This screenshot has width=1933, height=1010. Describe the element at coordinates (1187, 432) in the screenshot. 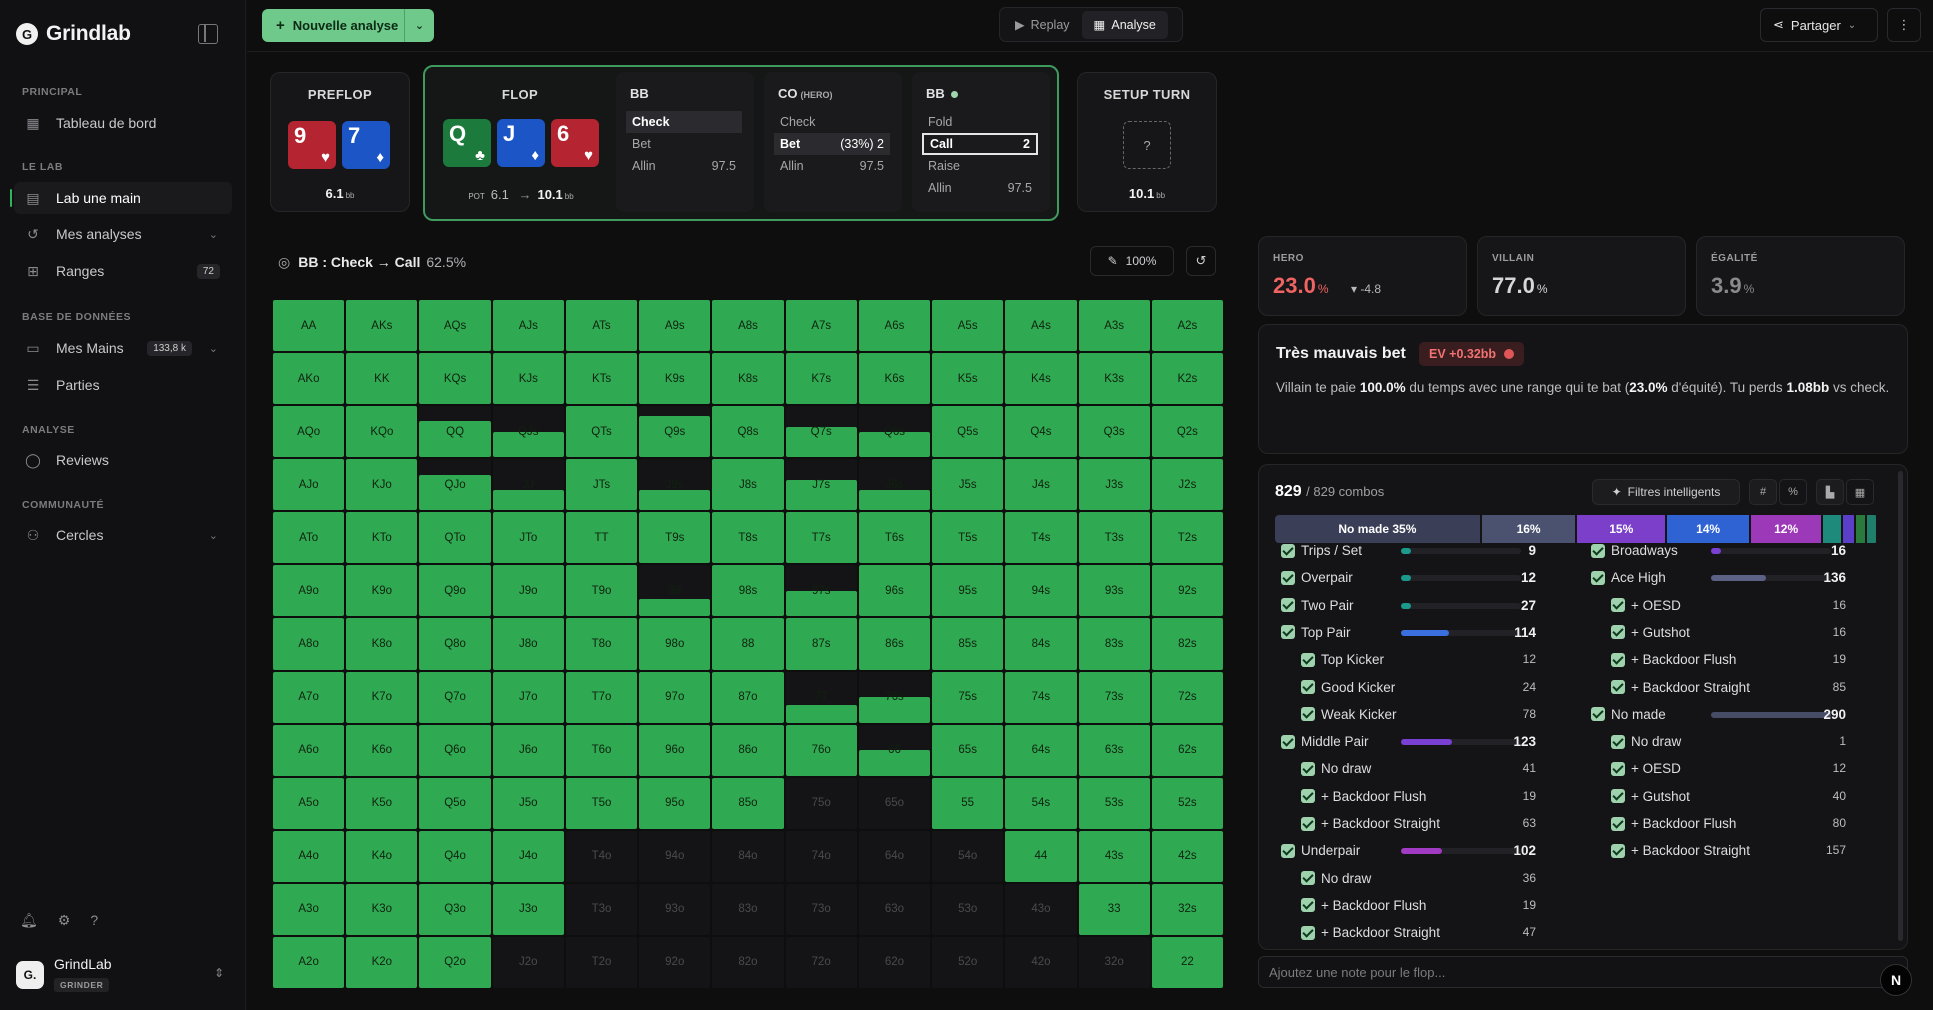

I see `hand-cell: Q2s` at that location.